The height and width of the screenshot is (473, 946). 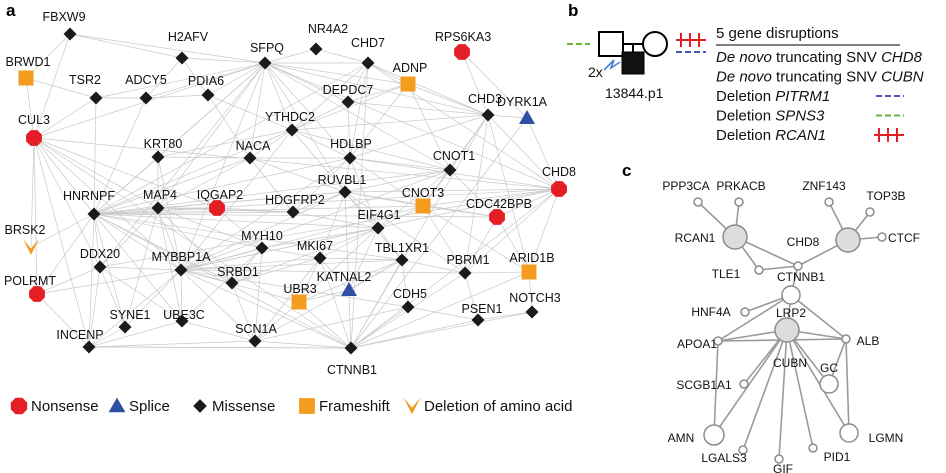 I want to click on edge-chd8-chd3, so click(x=523, y=152).